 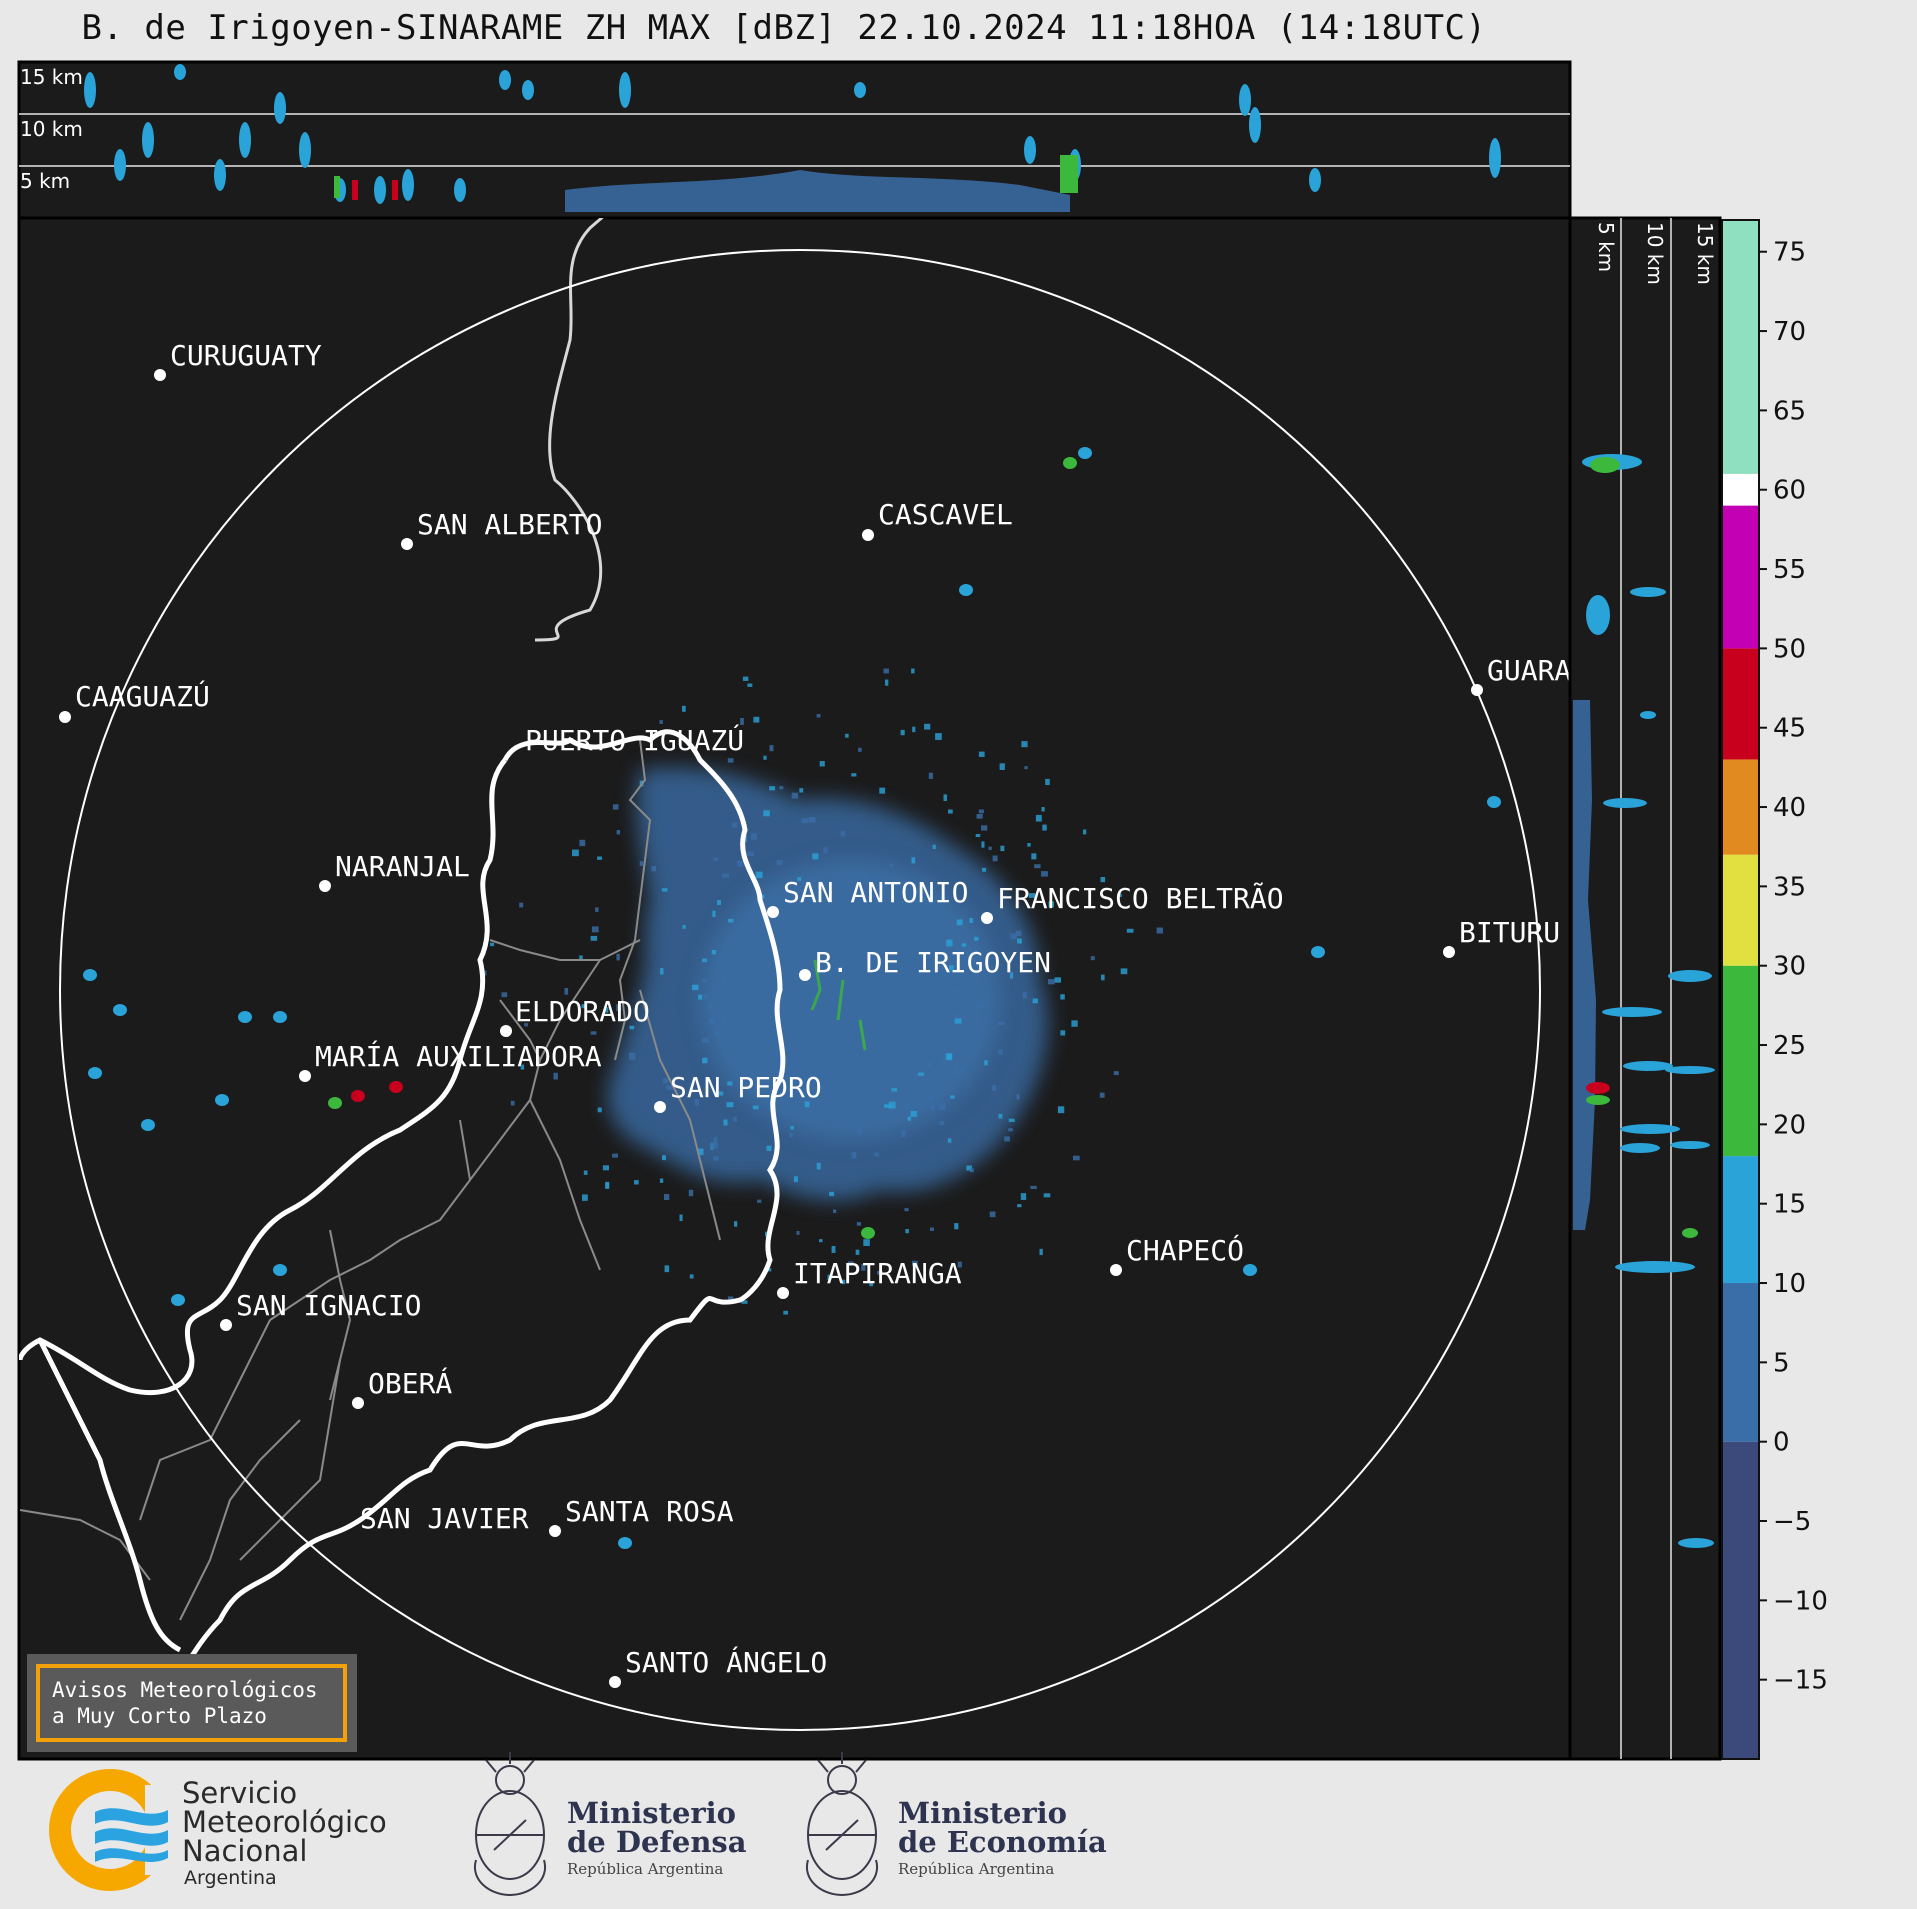 What do you see at coordinates (1789, 570) in the screenshot?
I see `colorbar-tick-label: 55` at bounding box center [1789, 570].